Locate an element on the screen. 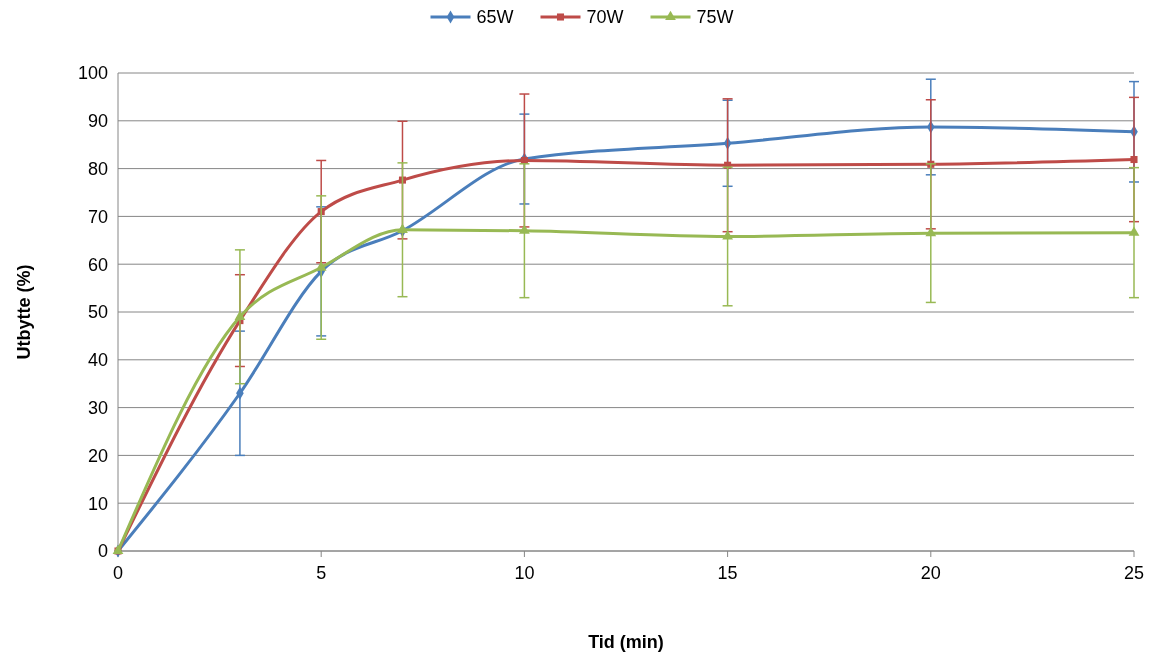  y-tick-label: 10 is located at coordinates (97, 503).